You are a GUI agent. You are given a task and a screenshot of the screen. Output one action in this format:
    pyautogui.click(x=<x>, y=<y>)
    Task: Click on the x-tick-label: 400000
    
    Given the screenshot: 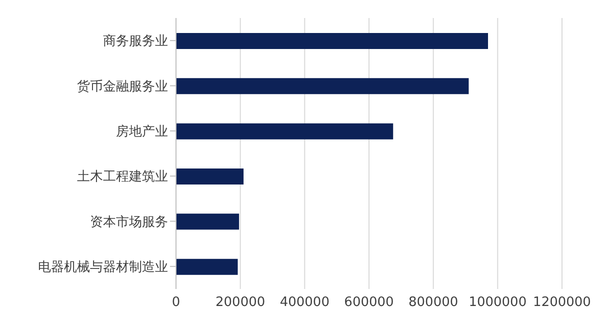 What is the action you would take?
    pyautogui.click(x=305, y=302)
    